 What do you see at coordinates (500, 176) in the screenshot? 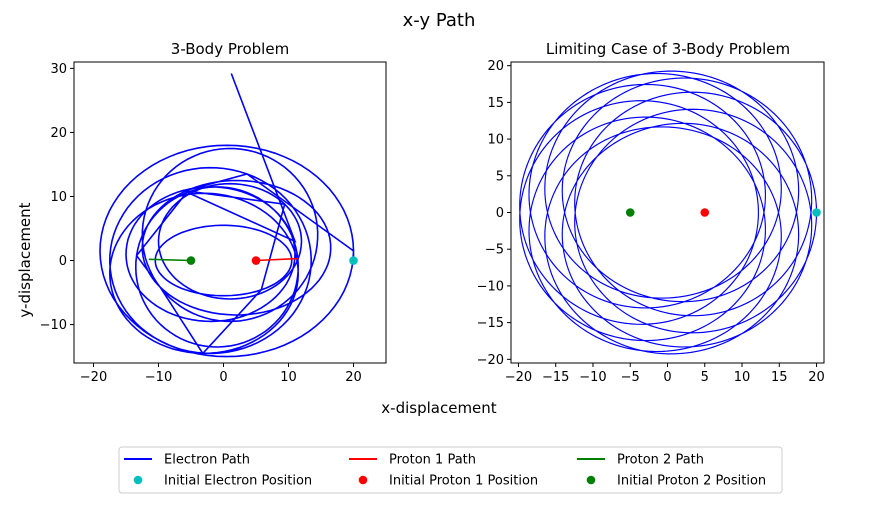
I see `y-tick-label: 5` at bounding box center [500, 176].